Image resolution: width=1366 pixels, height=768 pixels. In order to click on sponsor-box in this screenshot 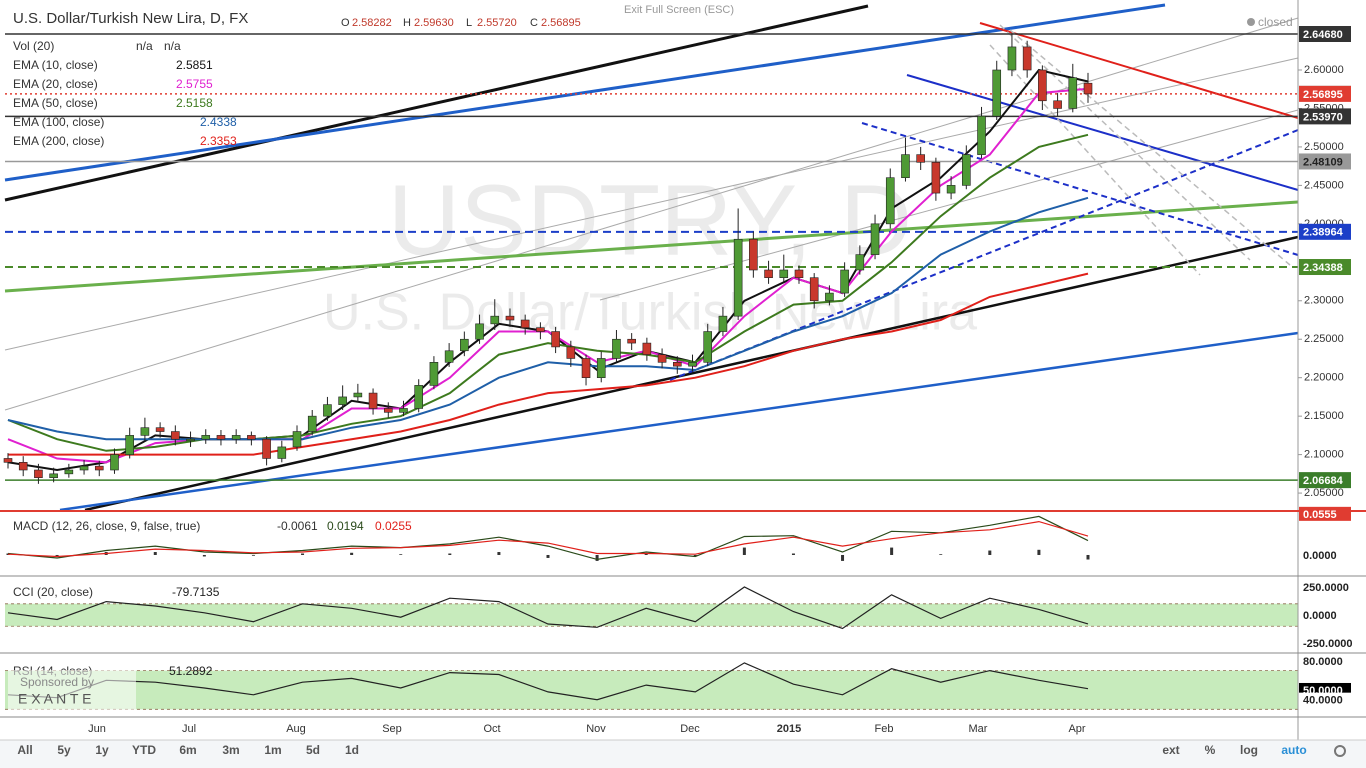, I will do `click(72, 690)`.